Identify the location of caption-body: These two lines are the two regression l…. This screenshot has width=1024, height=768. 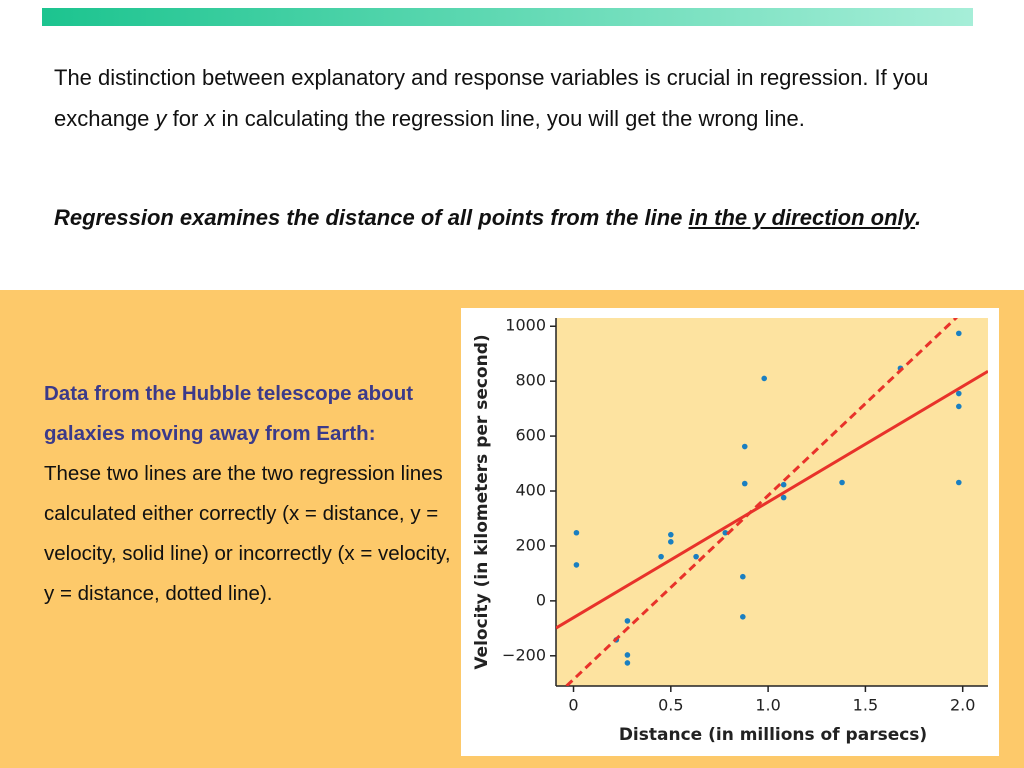
(247, 533).